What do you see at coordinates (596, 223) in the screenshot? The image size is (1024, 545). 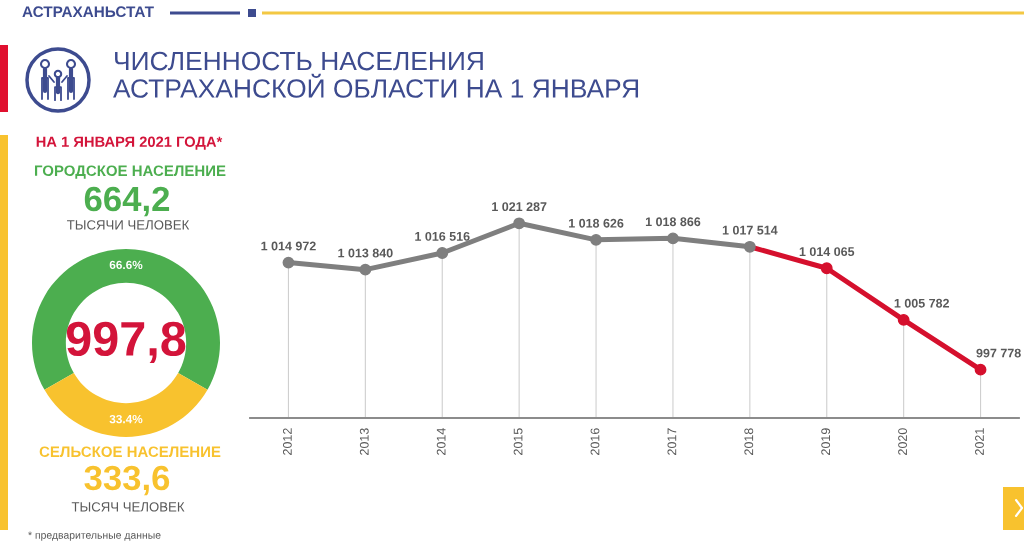 I see `data-label: 1 018 626` at bounding box center [596, 223].